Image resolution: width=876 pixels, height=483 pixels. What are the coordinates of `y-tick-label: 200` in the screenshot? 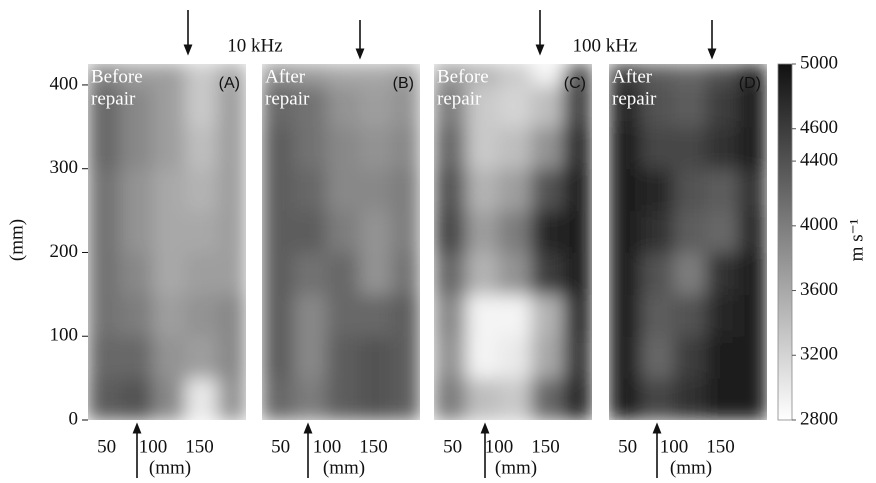 It's located at (64, 251).